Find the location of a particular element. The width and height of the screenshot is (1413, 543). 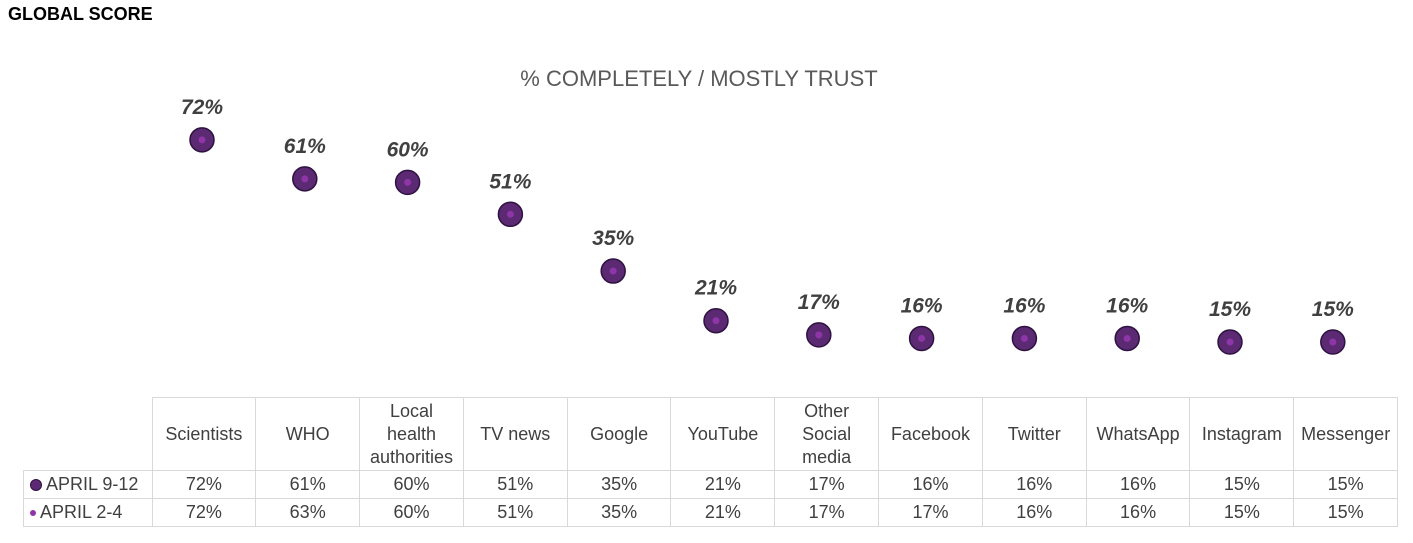

category-label: Other Social media is located at coordinates (827, 434).